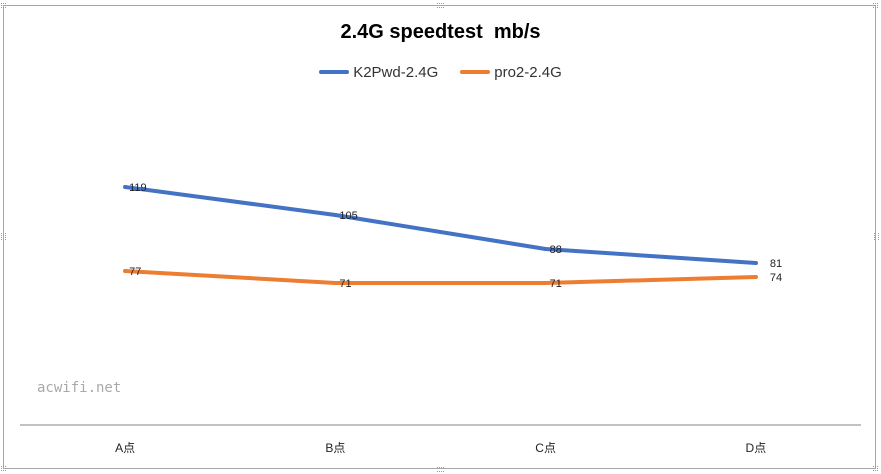 The image size is (881, 474). What do you see at coordinates (3, 5) in the screenshot?
I see `resize-handle-top-left` at bounding box center [3, 5].